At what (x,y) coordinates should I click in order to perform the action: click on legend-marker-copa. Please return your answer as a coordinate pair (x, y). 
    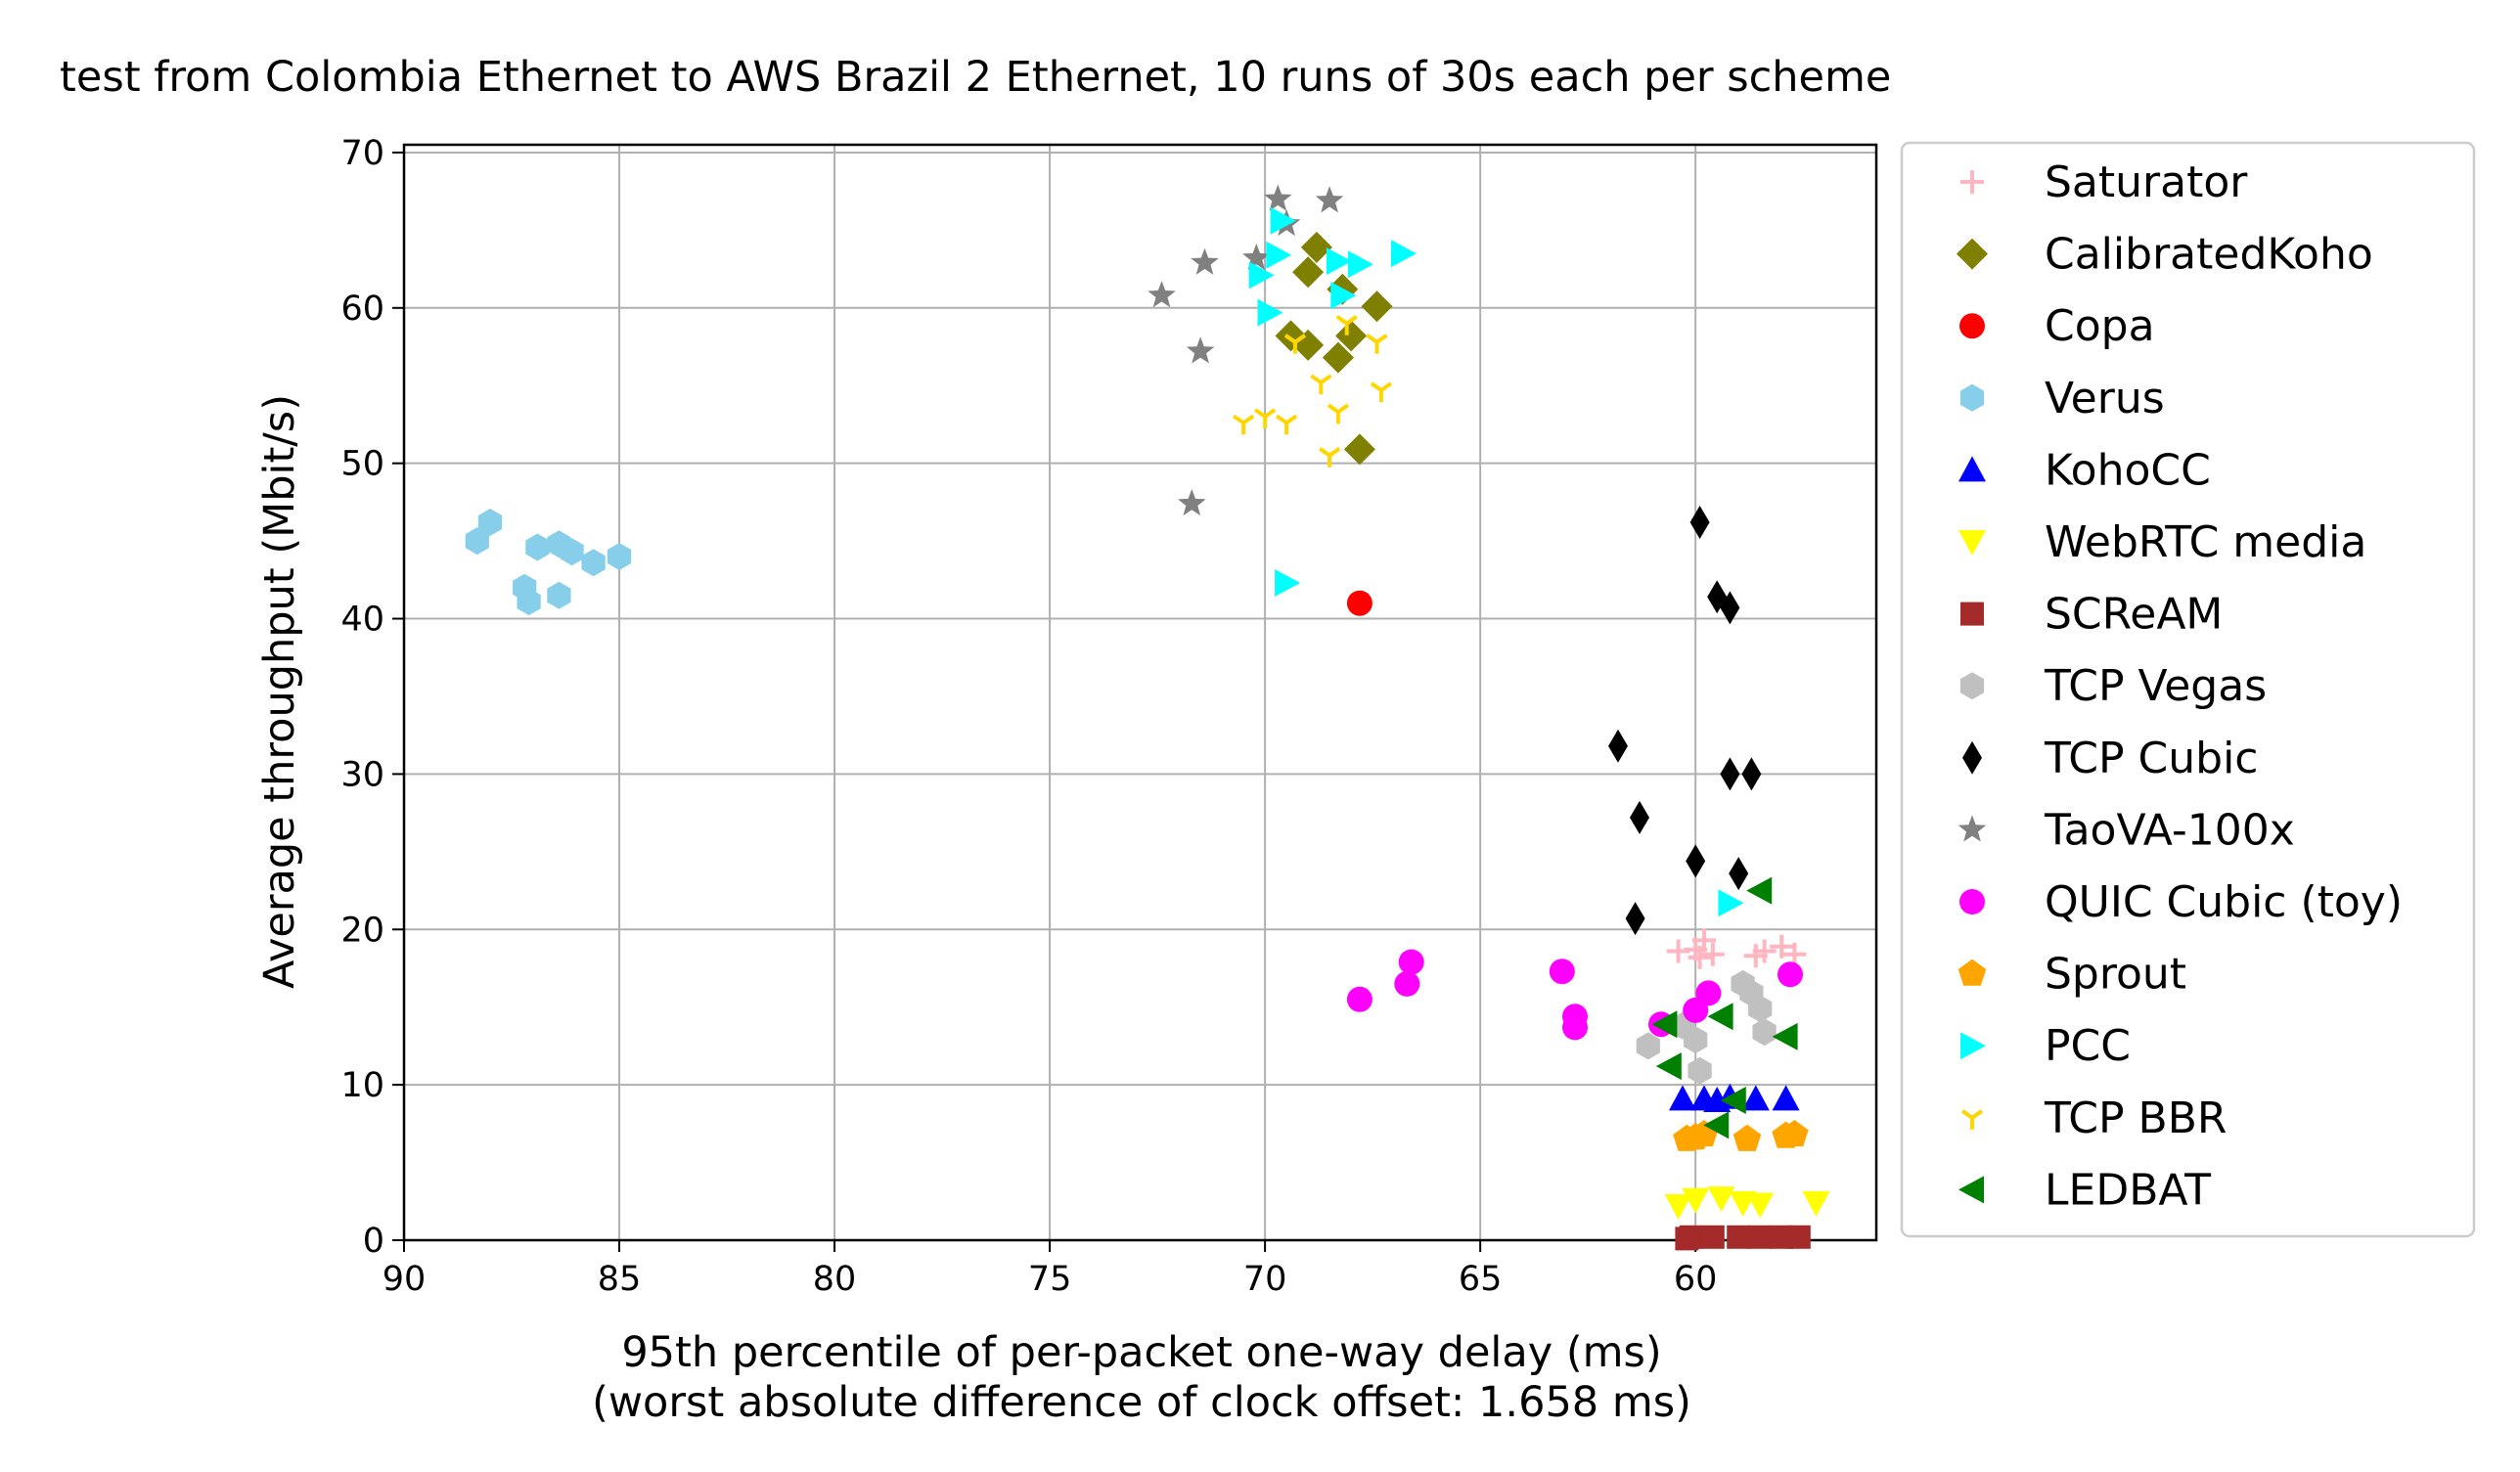
    Looking at the image, I should click on (1972, 326).